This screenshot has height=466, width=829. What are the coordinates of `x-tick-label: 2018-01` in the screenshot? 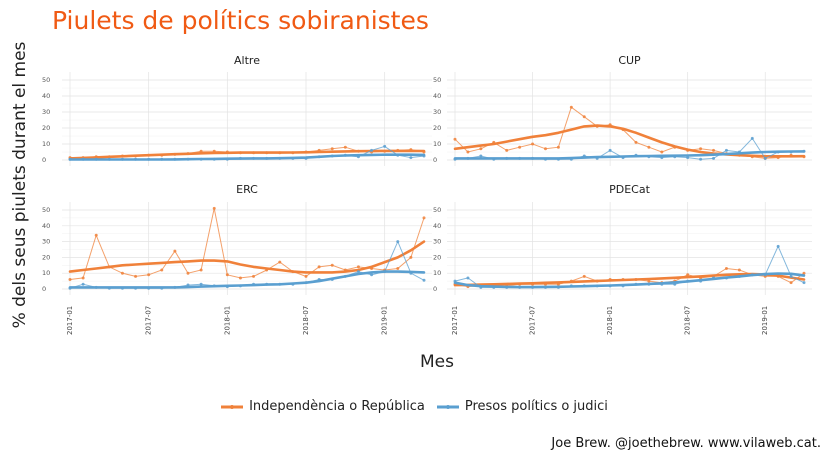 It's located at (610, 320).